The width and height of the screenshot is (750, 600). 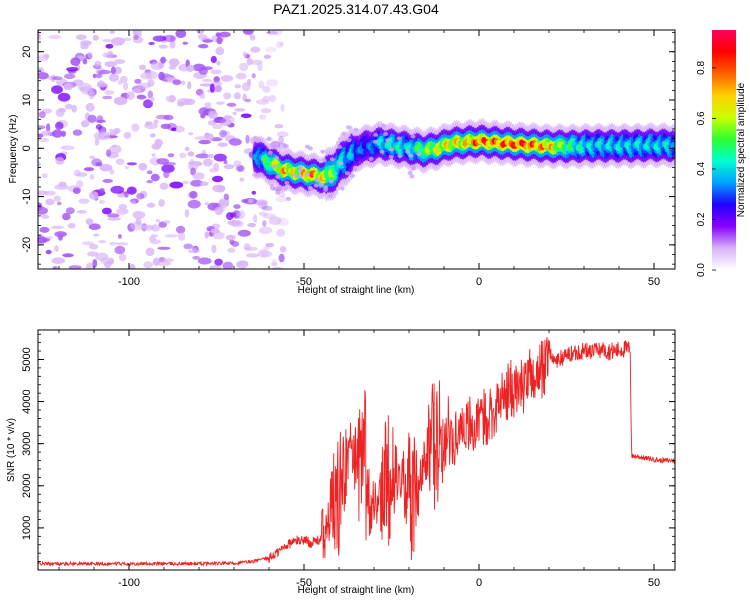 What do you see at coordinates (463, 160) in the screenshot?
I see `spectrogram-ridge` at bounding box center [463, 160].